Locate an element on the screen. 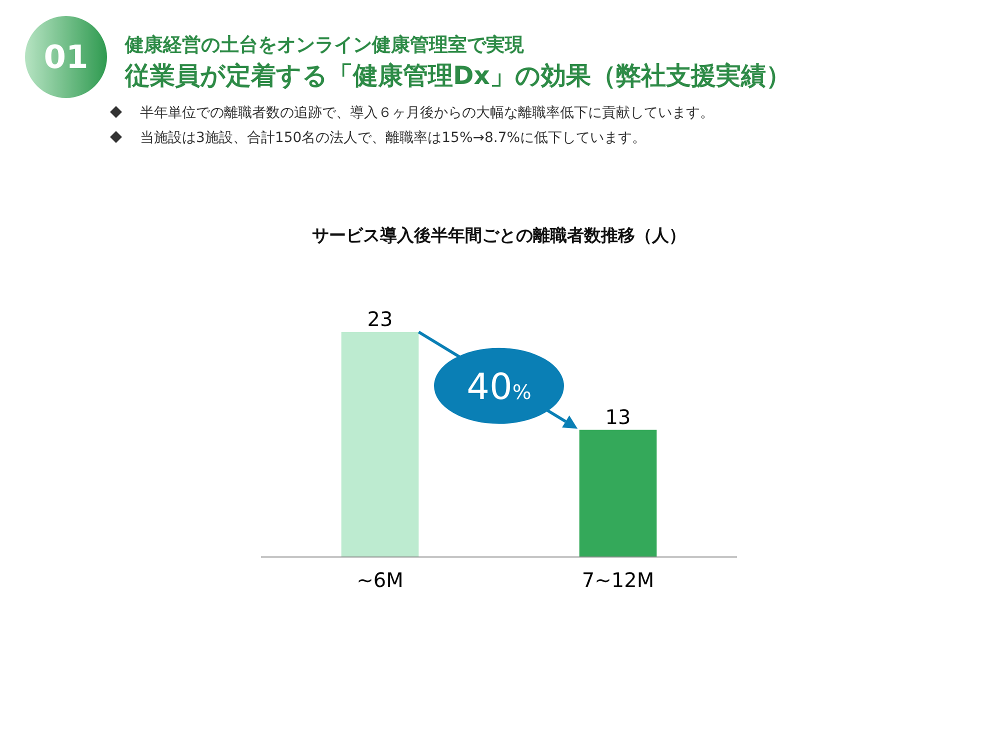 Image resolution: width=999 pixels, height=750 pixels. chart-title: 従業員が定着する「健康管理Dx」の効果（弊社支援実績） is located at coordinates (457, 75).